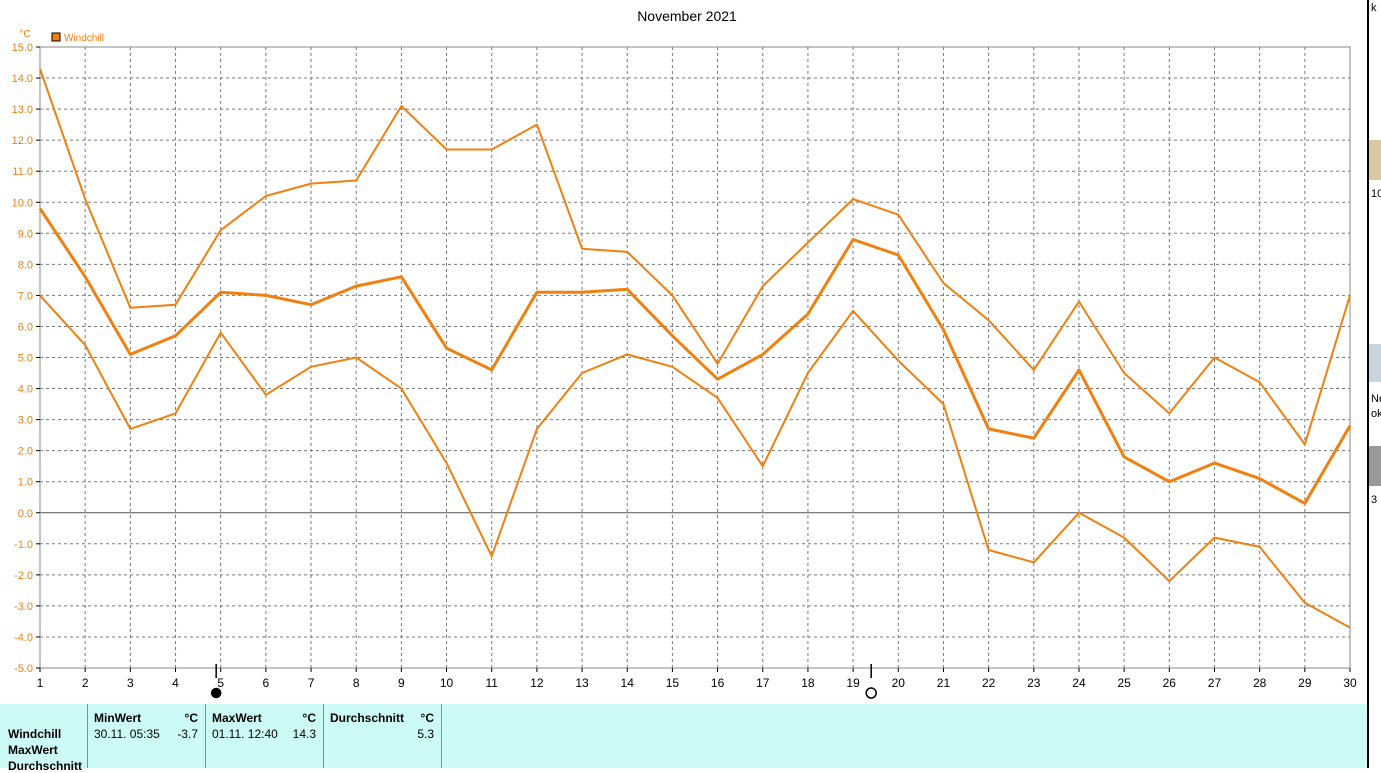 The height and width of the screenshot is (773, 1381). What do you see at coordinates (1079, 683) in the screenshot?
I see `x-tick-label: 24` at bounding box center [1079, 683].